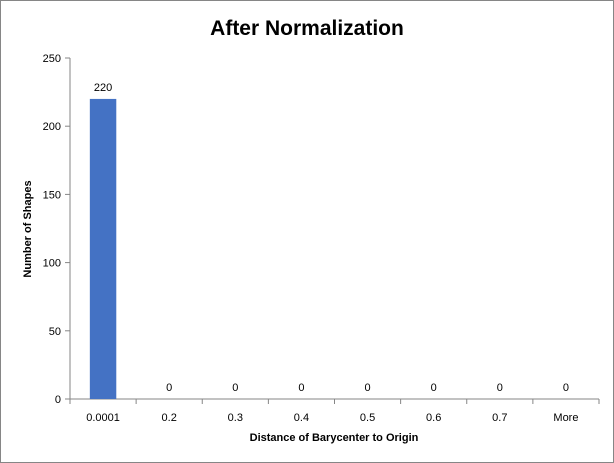  I want to click on x-tick-label: 0.3, so click(235, 418).